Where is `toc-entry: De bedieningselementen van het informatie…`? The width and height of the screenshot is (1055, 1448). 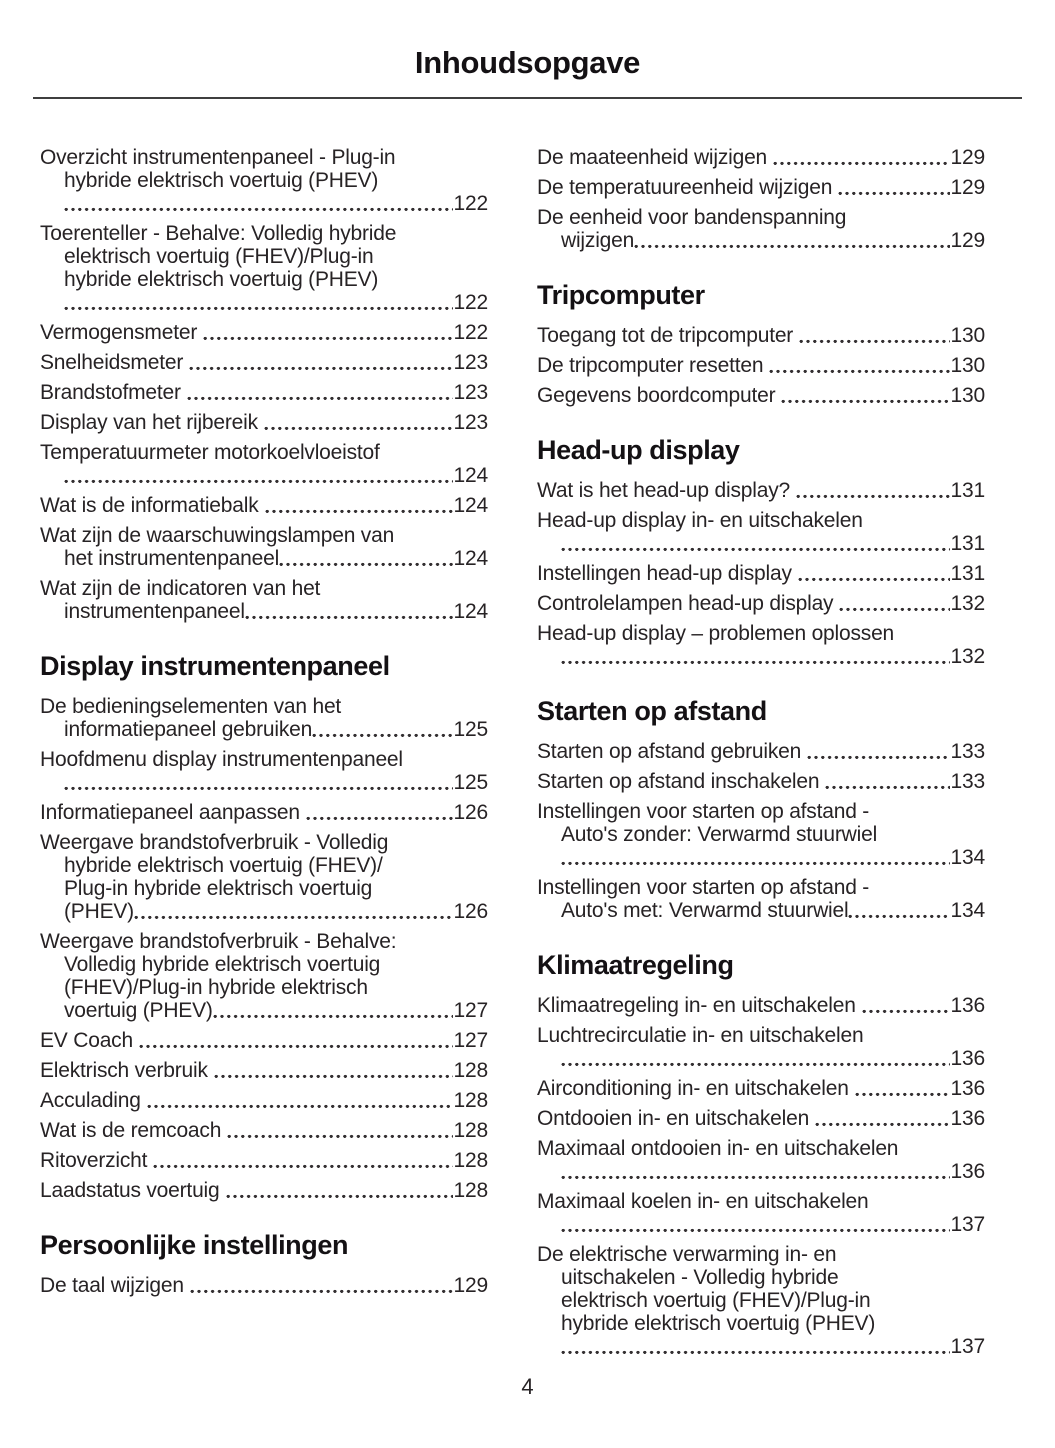 toc-entry: De bedieningselementen van het informatie… is located at coordinates (264, 718).